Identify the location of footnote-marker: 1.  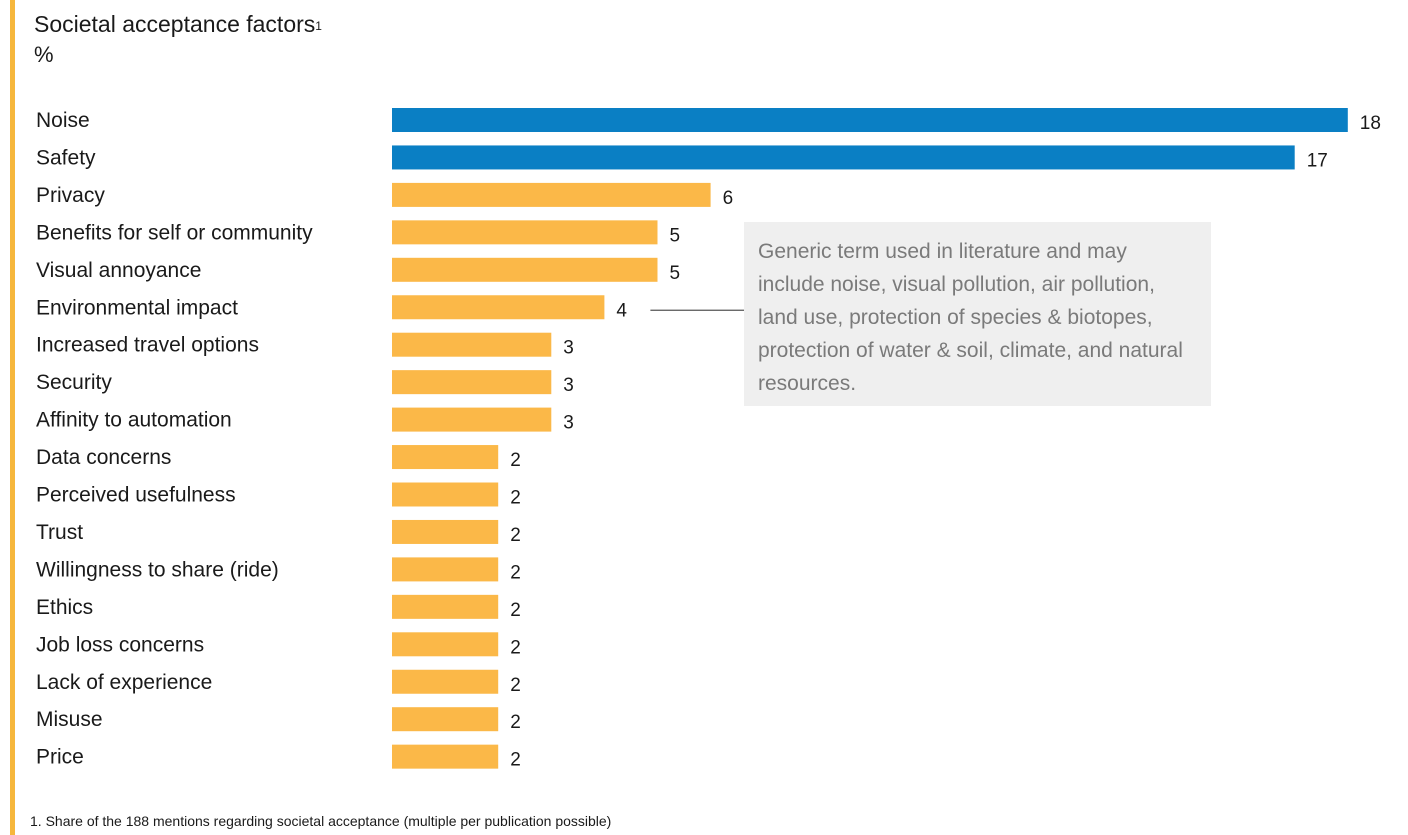
(318, 26).